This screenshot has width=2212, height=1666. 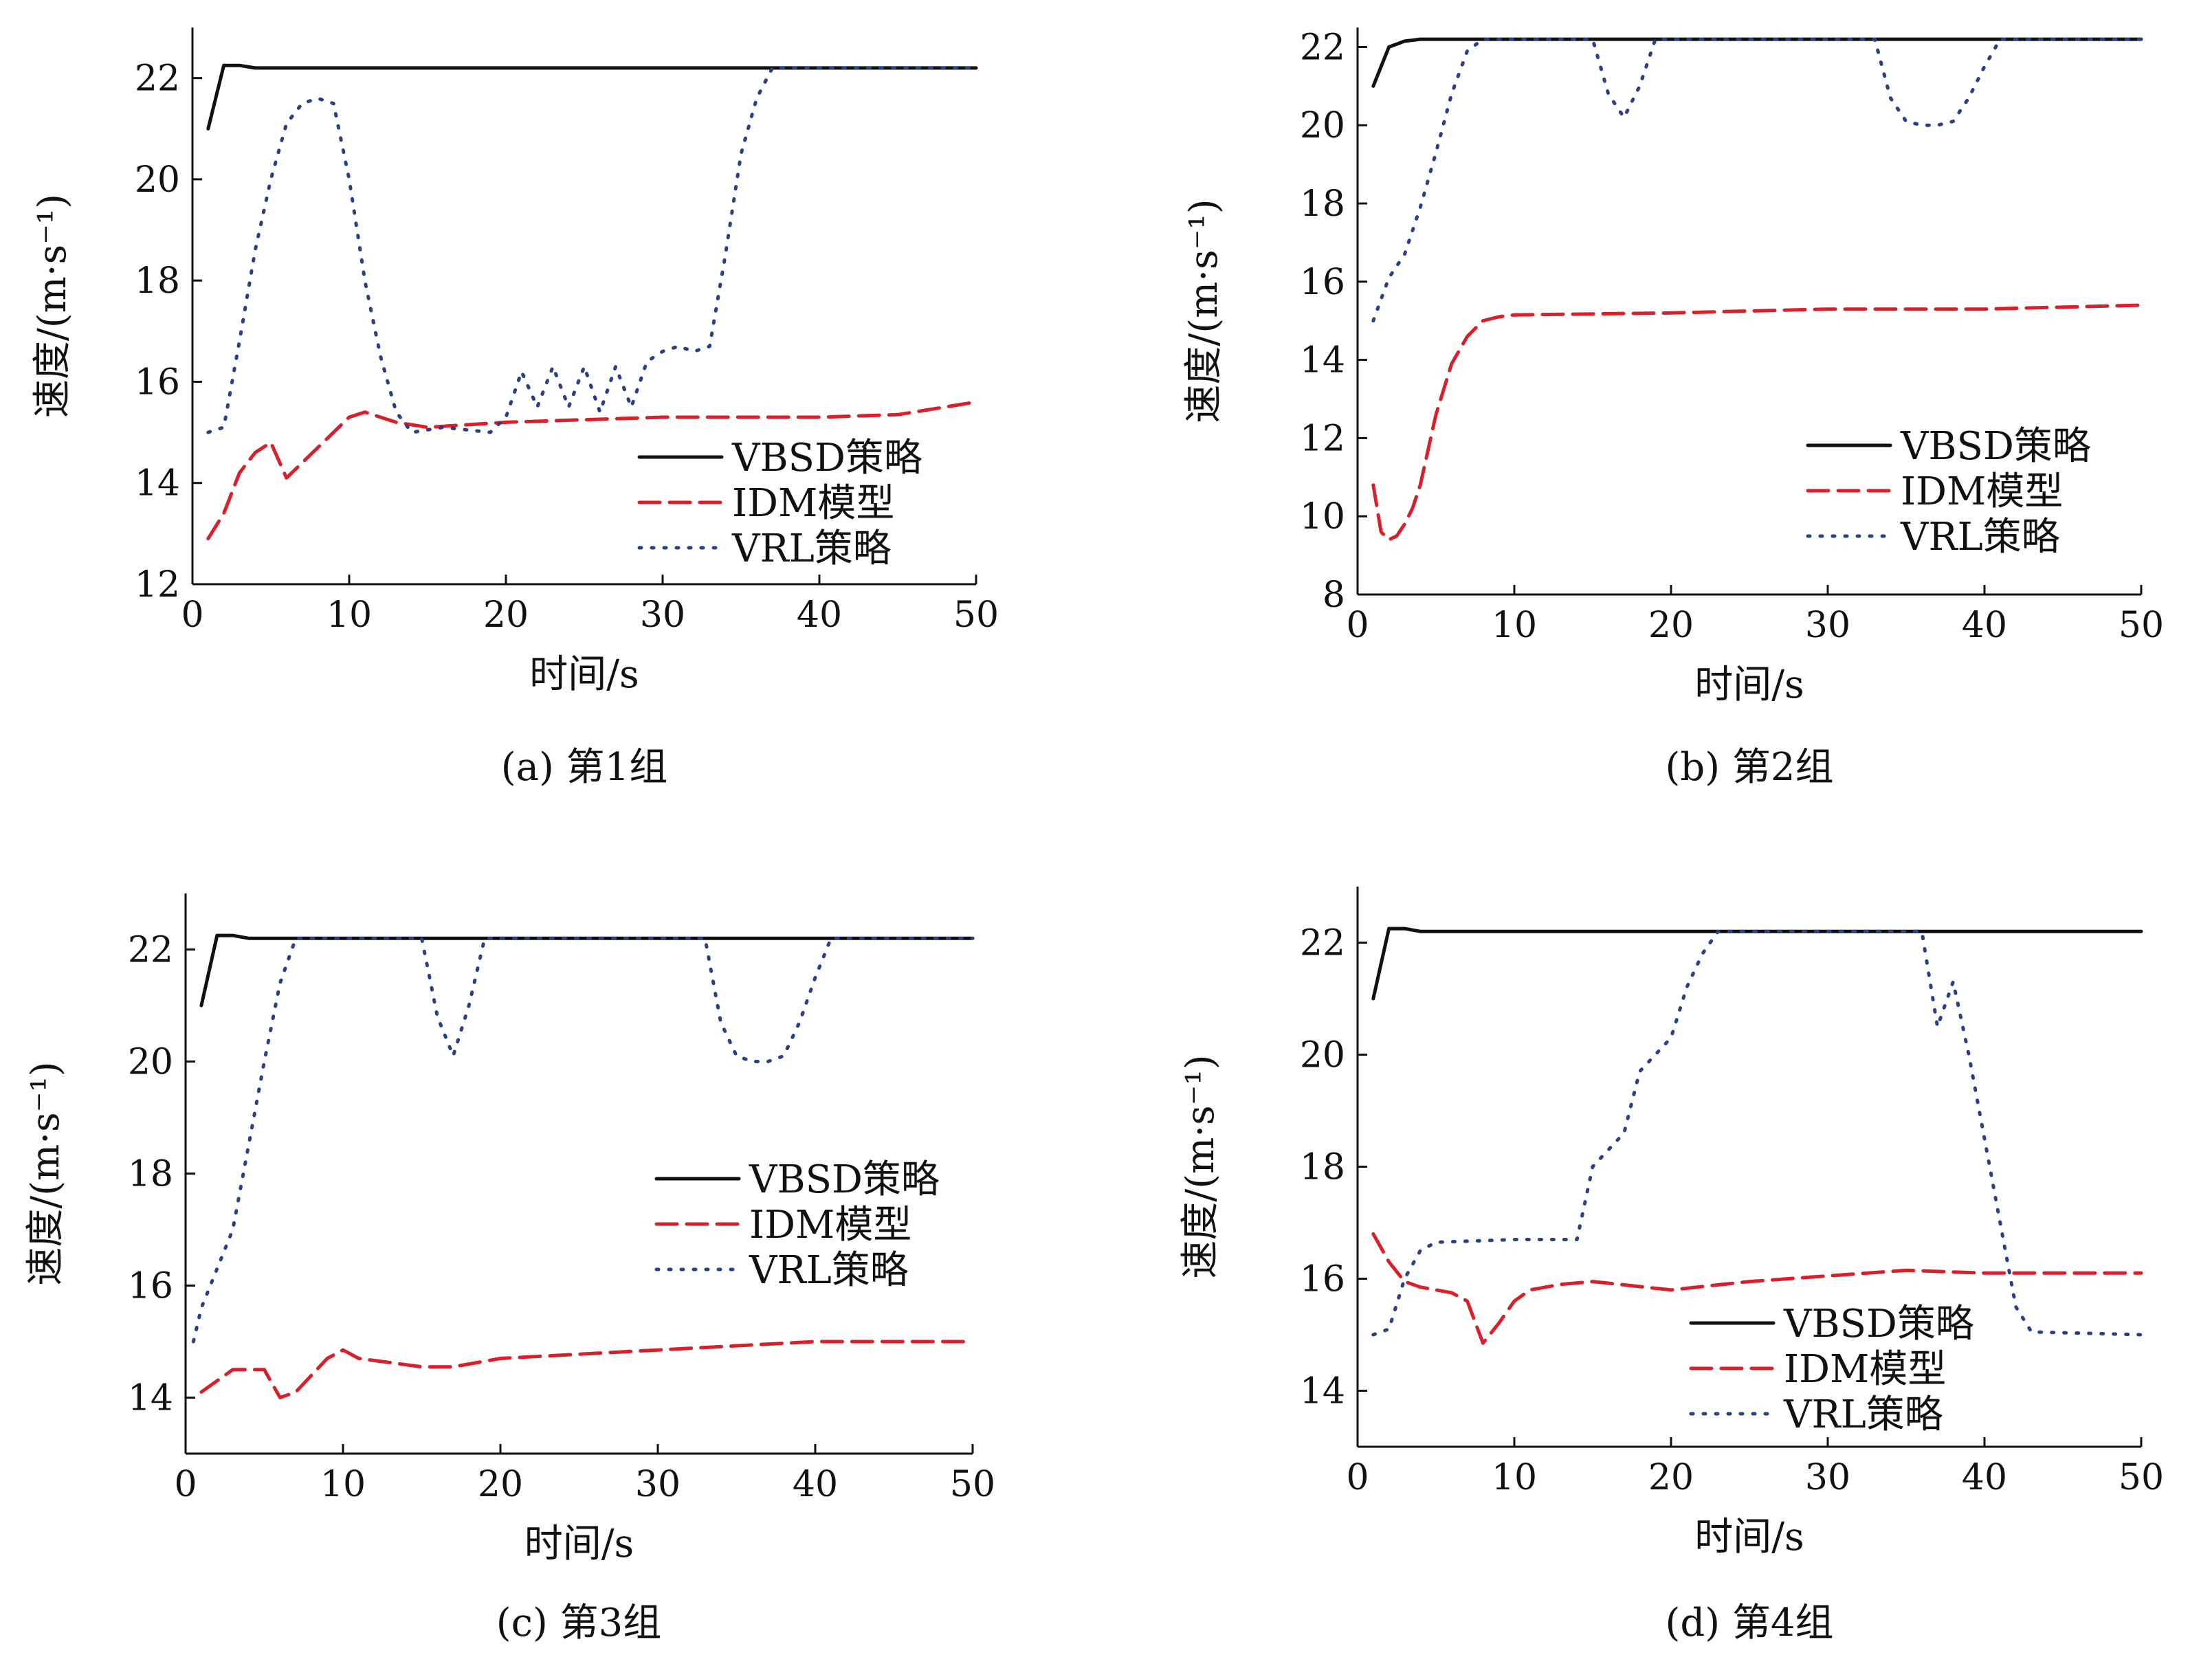 I want to click on panel-caption: (d) 第4组, so click(x=1750, y=1623).